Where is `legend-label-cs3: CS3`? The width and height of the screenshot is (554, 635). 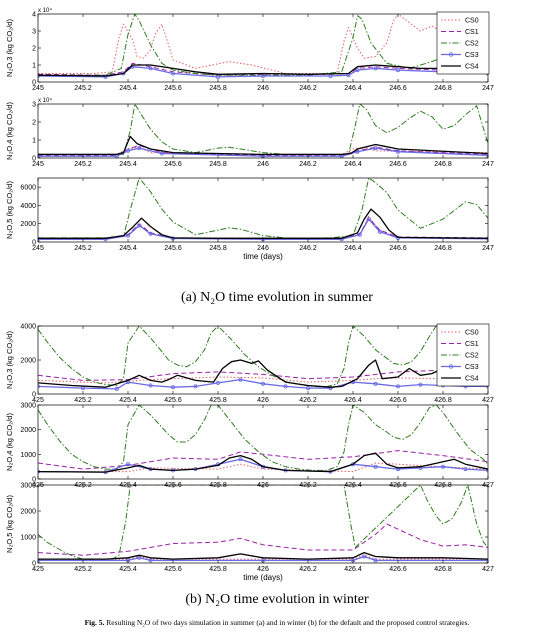 legend-label-cs3: CS3 is located at coordinates (472, 55).